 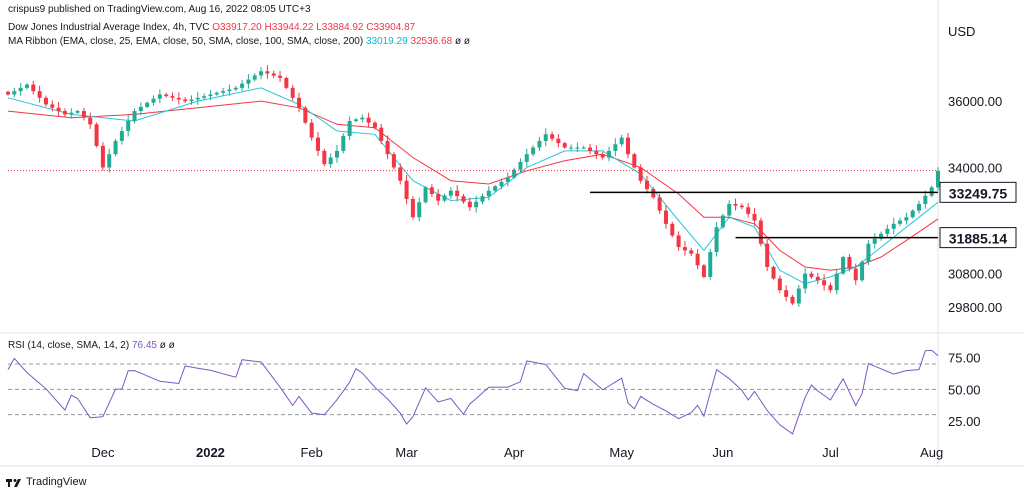 What do you see at coordinates (289, 27) in the screenshot?
I see `ohlc-high: H33944.22` at bounding box center [289, 27].